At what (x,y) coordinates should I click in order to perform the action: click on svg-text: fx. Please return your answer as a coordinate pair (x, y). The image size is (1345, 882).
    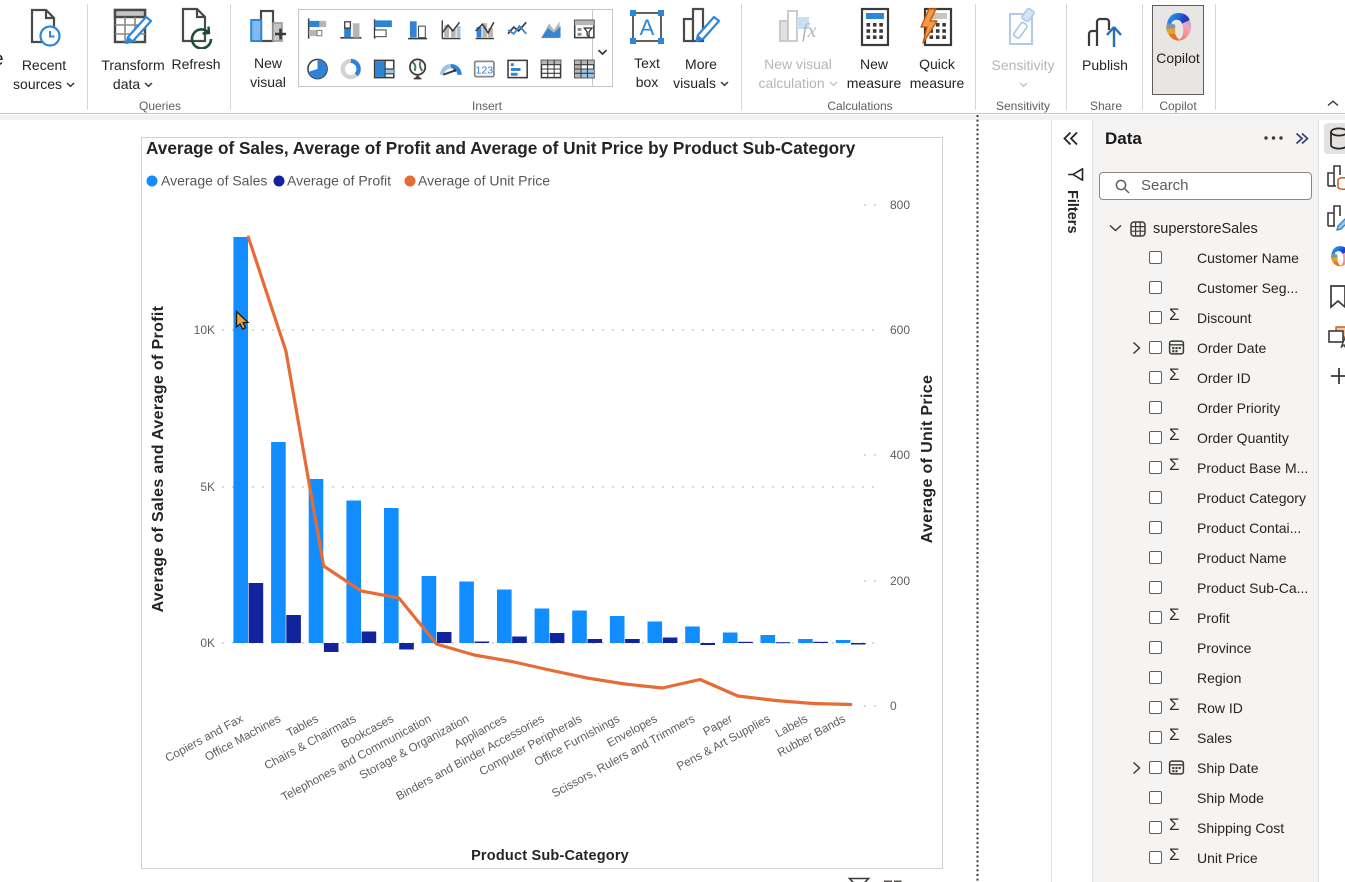
    Looking at the image, I should click on (809, 31).